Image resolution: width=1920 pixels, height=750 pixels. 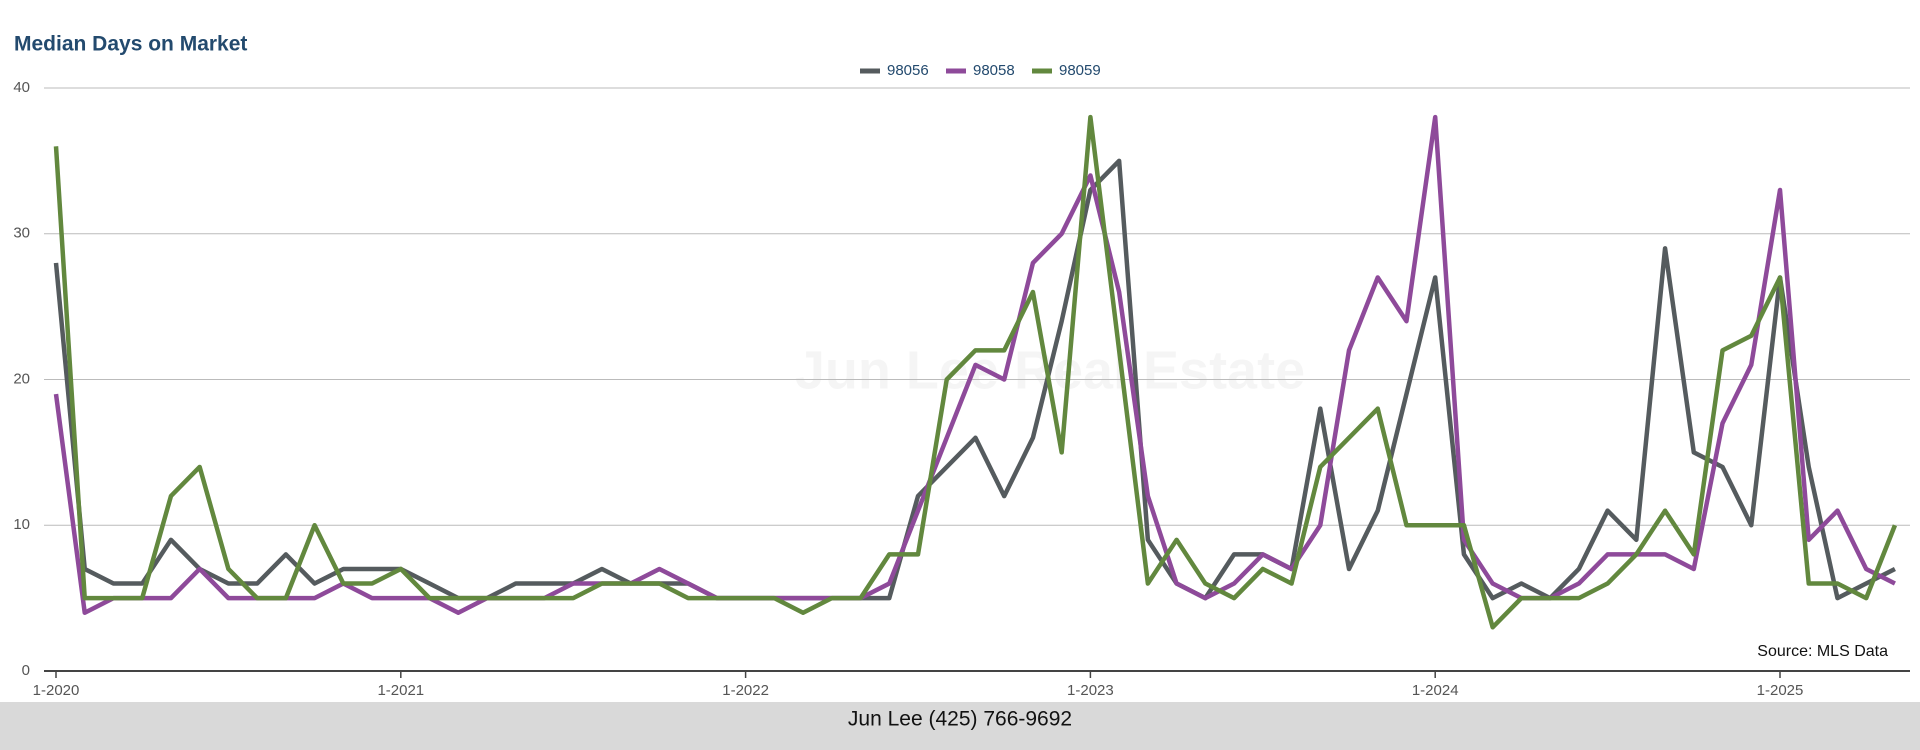 What do you see at coordinates (960, 719) in the screenshot?
I see `footer: Jun Lee (425) 766-9692` at bounding box center [960, 719].